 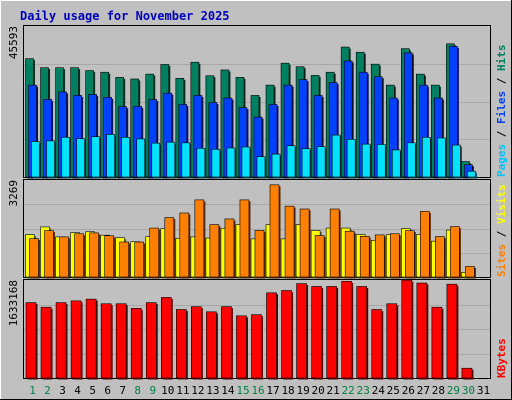 What do you see at coordinates (49, 254) in the screenshot?
I see `bar-sites-day-2-fill` at bounding box center [49, 254].